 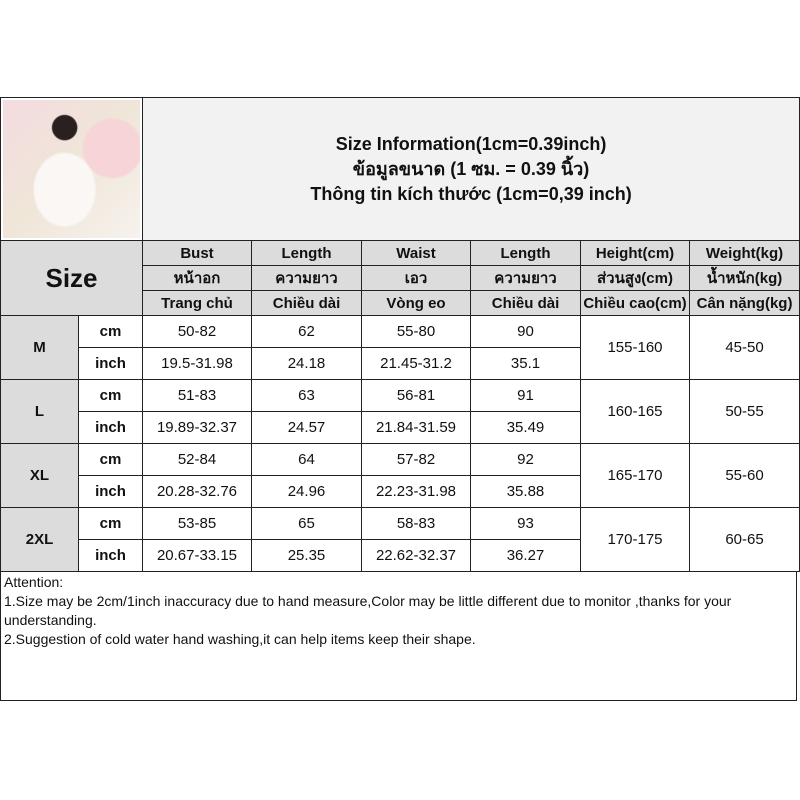 What do you see at coordinates (525, 459) in the screenshot?
I see `table-cell: 92` at bounding box center [525, 459].